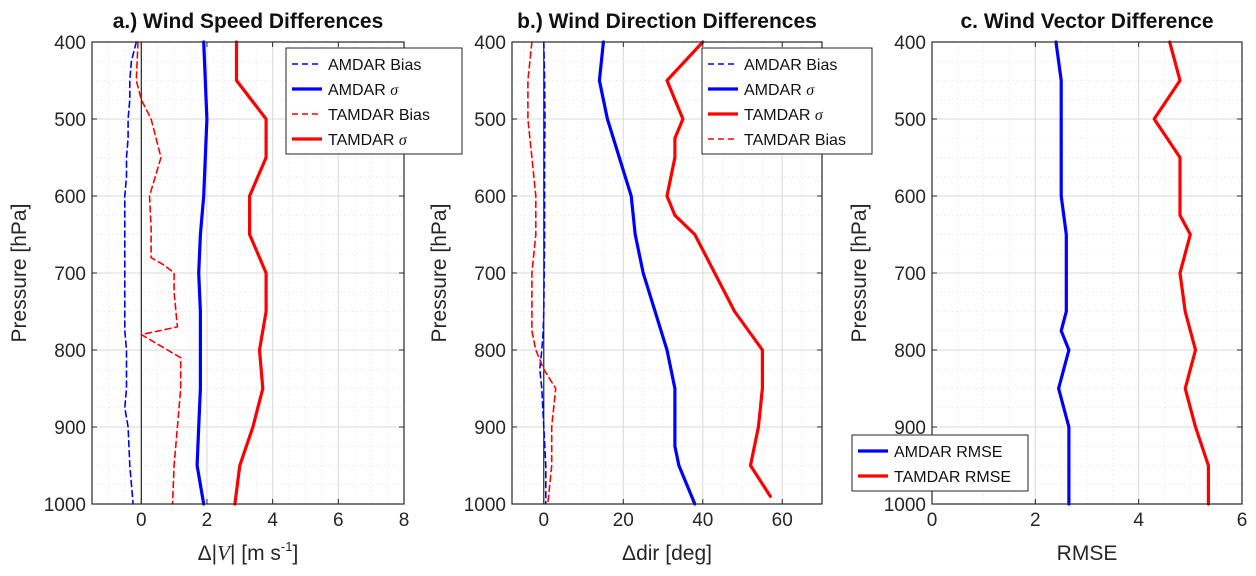 The image size is (1256, 576). I want to click on x-tick-label: 20, so click(623, 520).